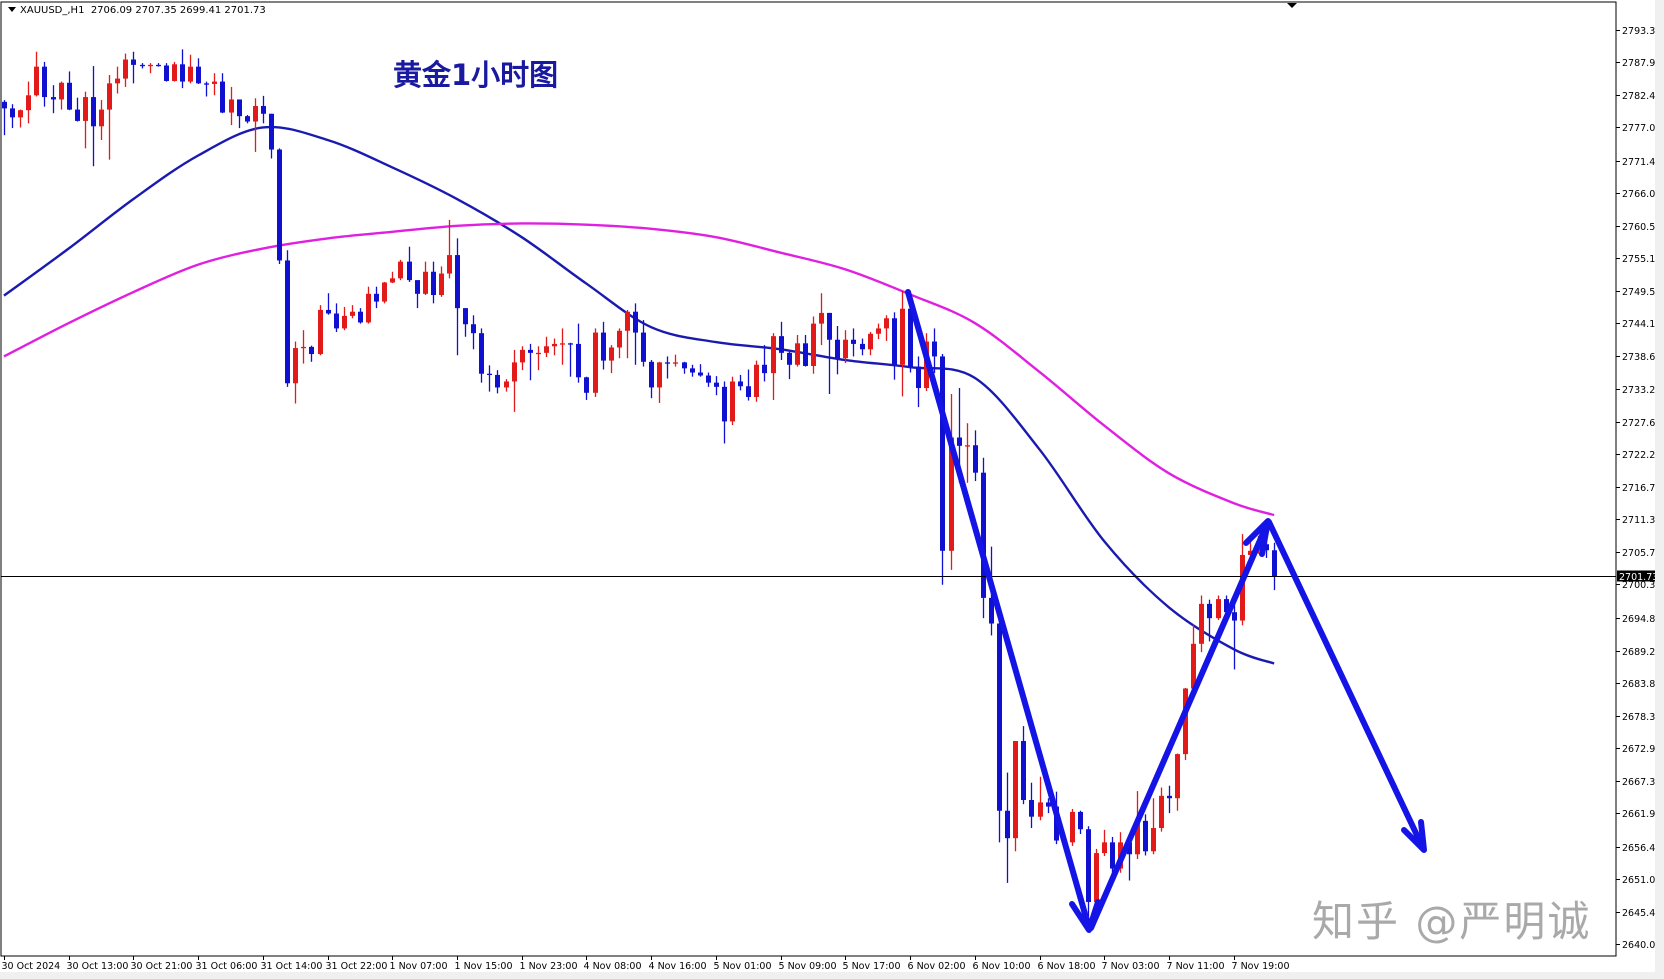  I want to click on time-tick-label: 4 Nov 16:00, so click(678, 966).